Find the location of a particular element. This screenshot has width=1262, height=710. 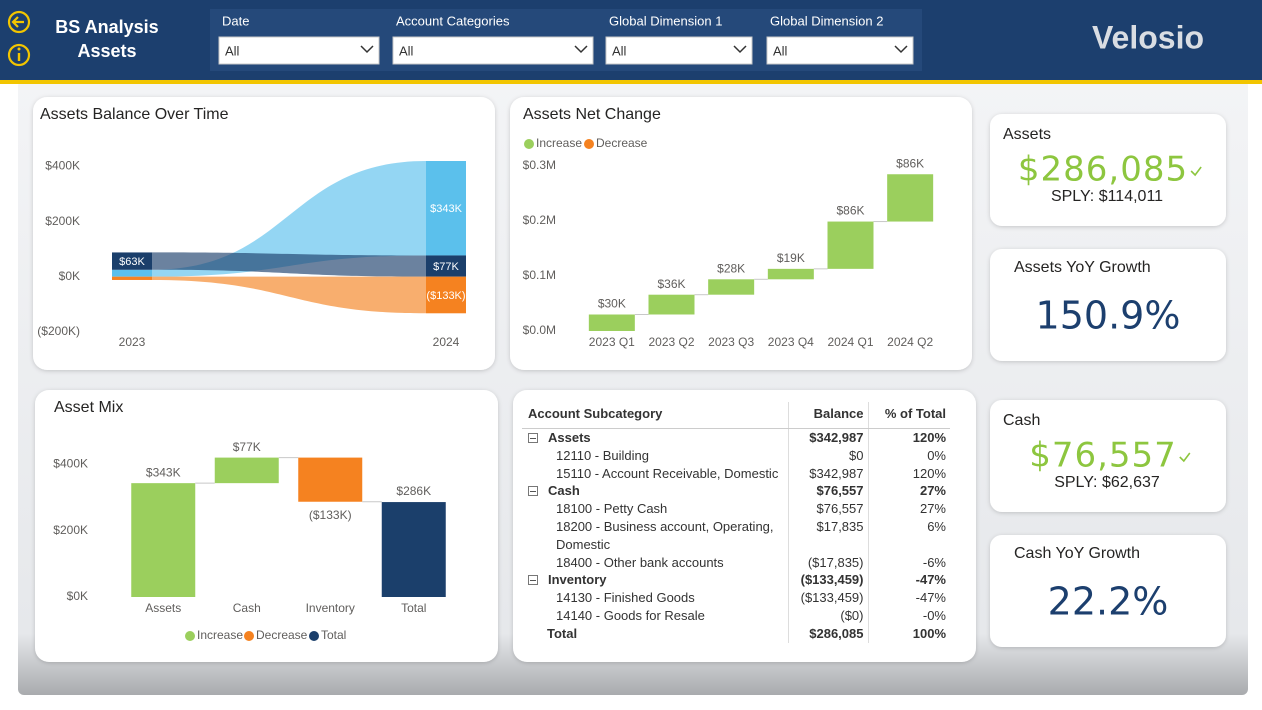

cell: -6% is located at coordinates (908, 562).